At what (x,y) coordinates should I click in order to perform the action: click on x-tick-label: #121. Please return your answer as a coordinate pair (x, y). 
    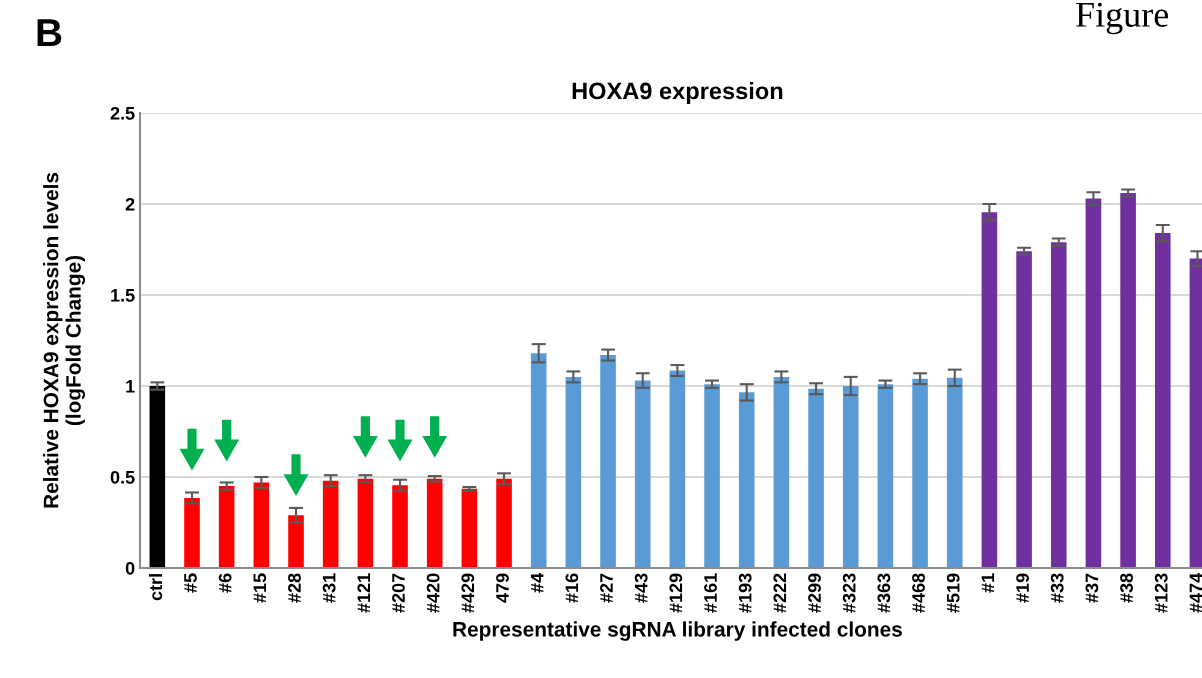
    Looking at the image, I should click on (364, 593).